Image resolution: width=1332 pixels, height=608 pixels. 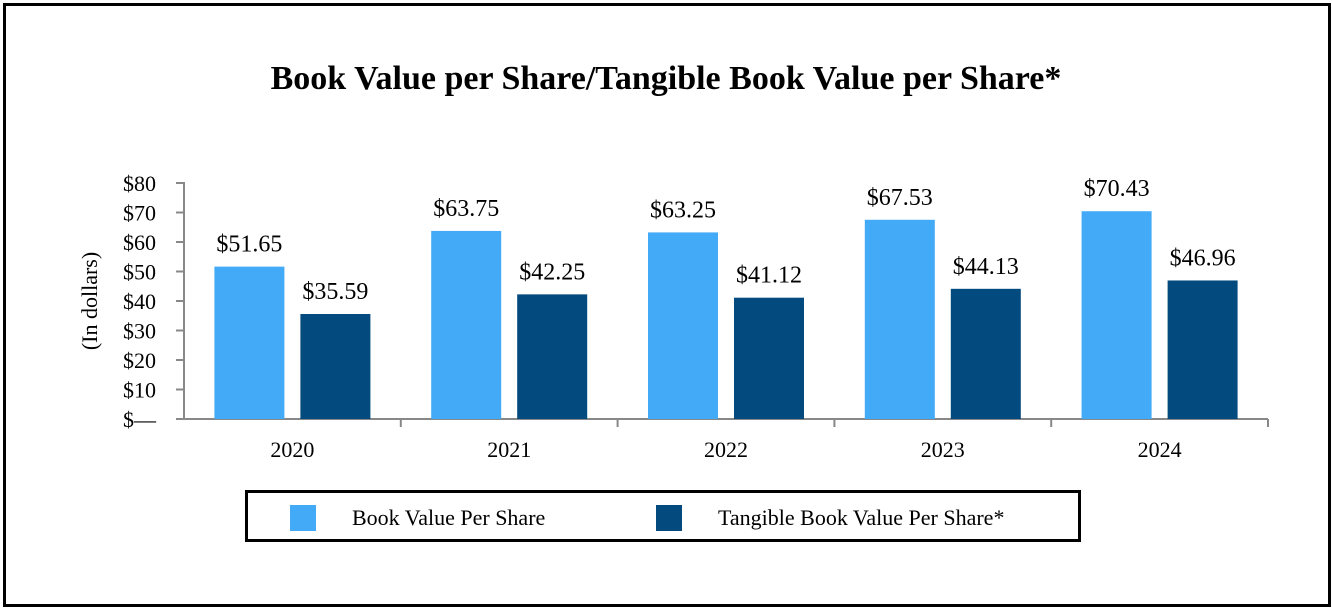 I want to click on y-axis-label: (In dollars), so click(x=89, y=301).